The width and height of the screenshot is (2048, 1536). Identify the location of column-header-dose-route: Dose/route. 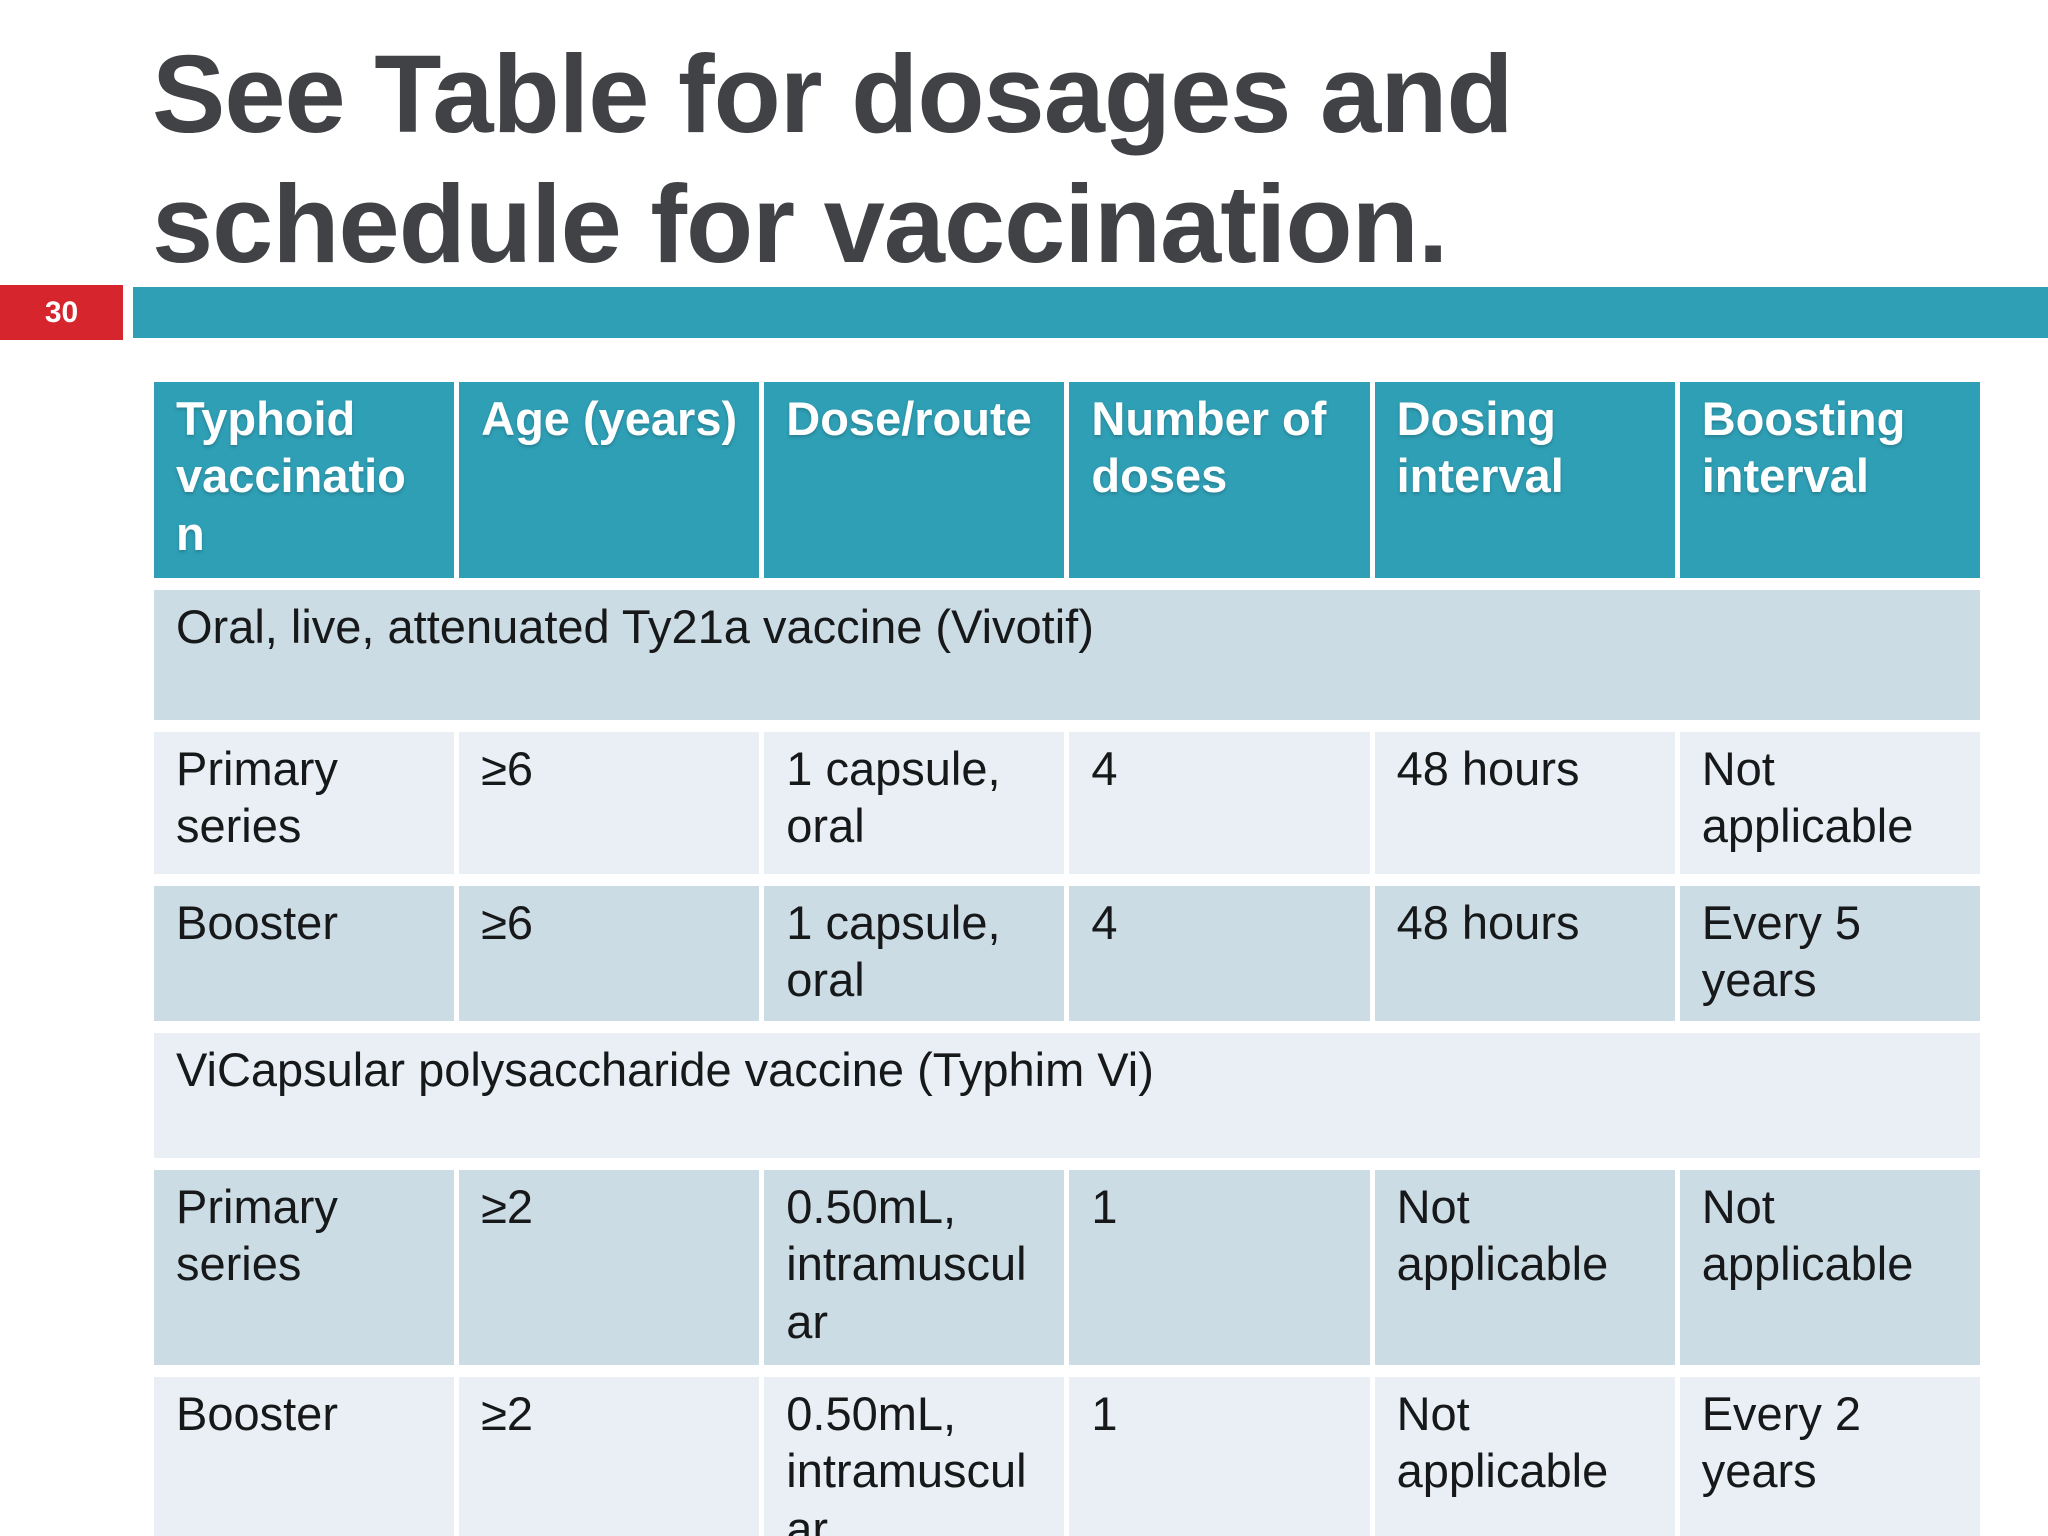
(914, 480).